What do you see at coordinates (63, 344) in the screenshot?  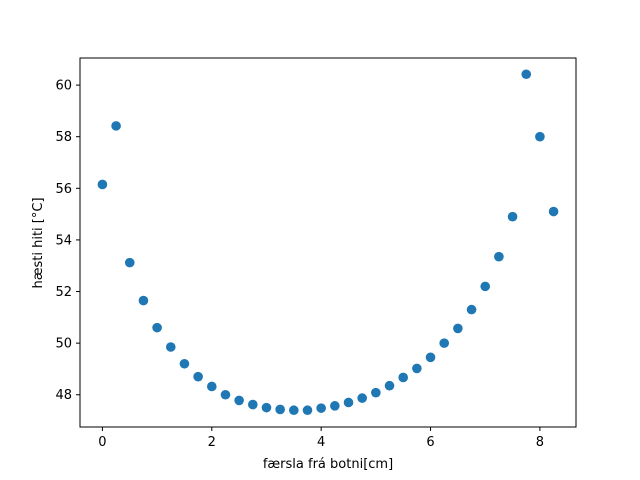 I see `y-tick-label: 50` at bounding box center [63, 344].